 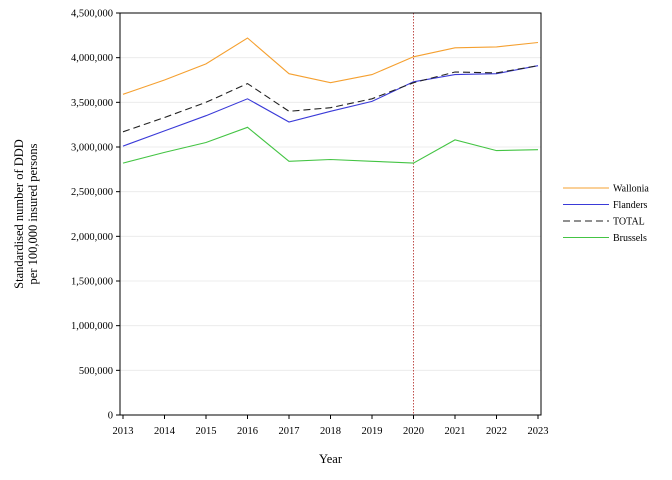 I want to click on y-axis-title-line-2: per 100,000 insured persons, so click(x=33, y=213).